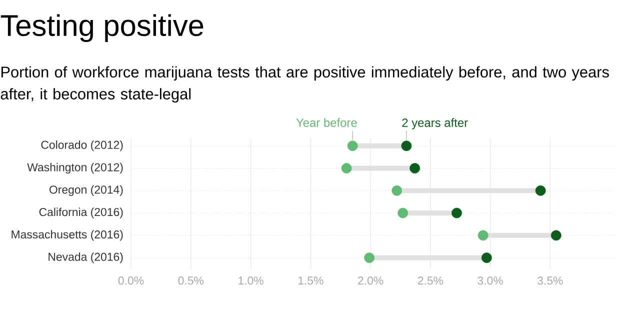  I want to click on series-label: 2 years after, so click(435, 124).